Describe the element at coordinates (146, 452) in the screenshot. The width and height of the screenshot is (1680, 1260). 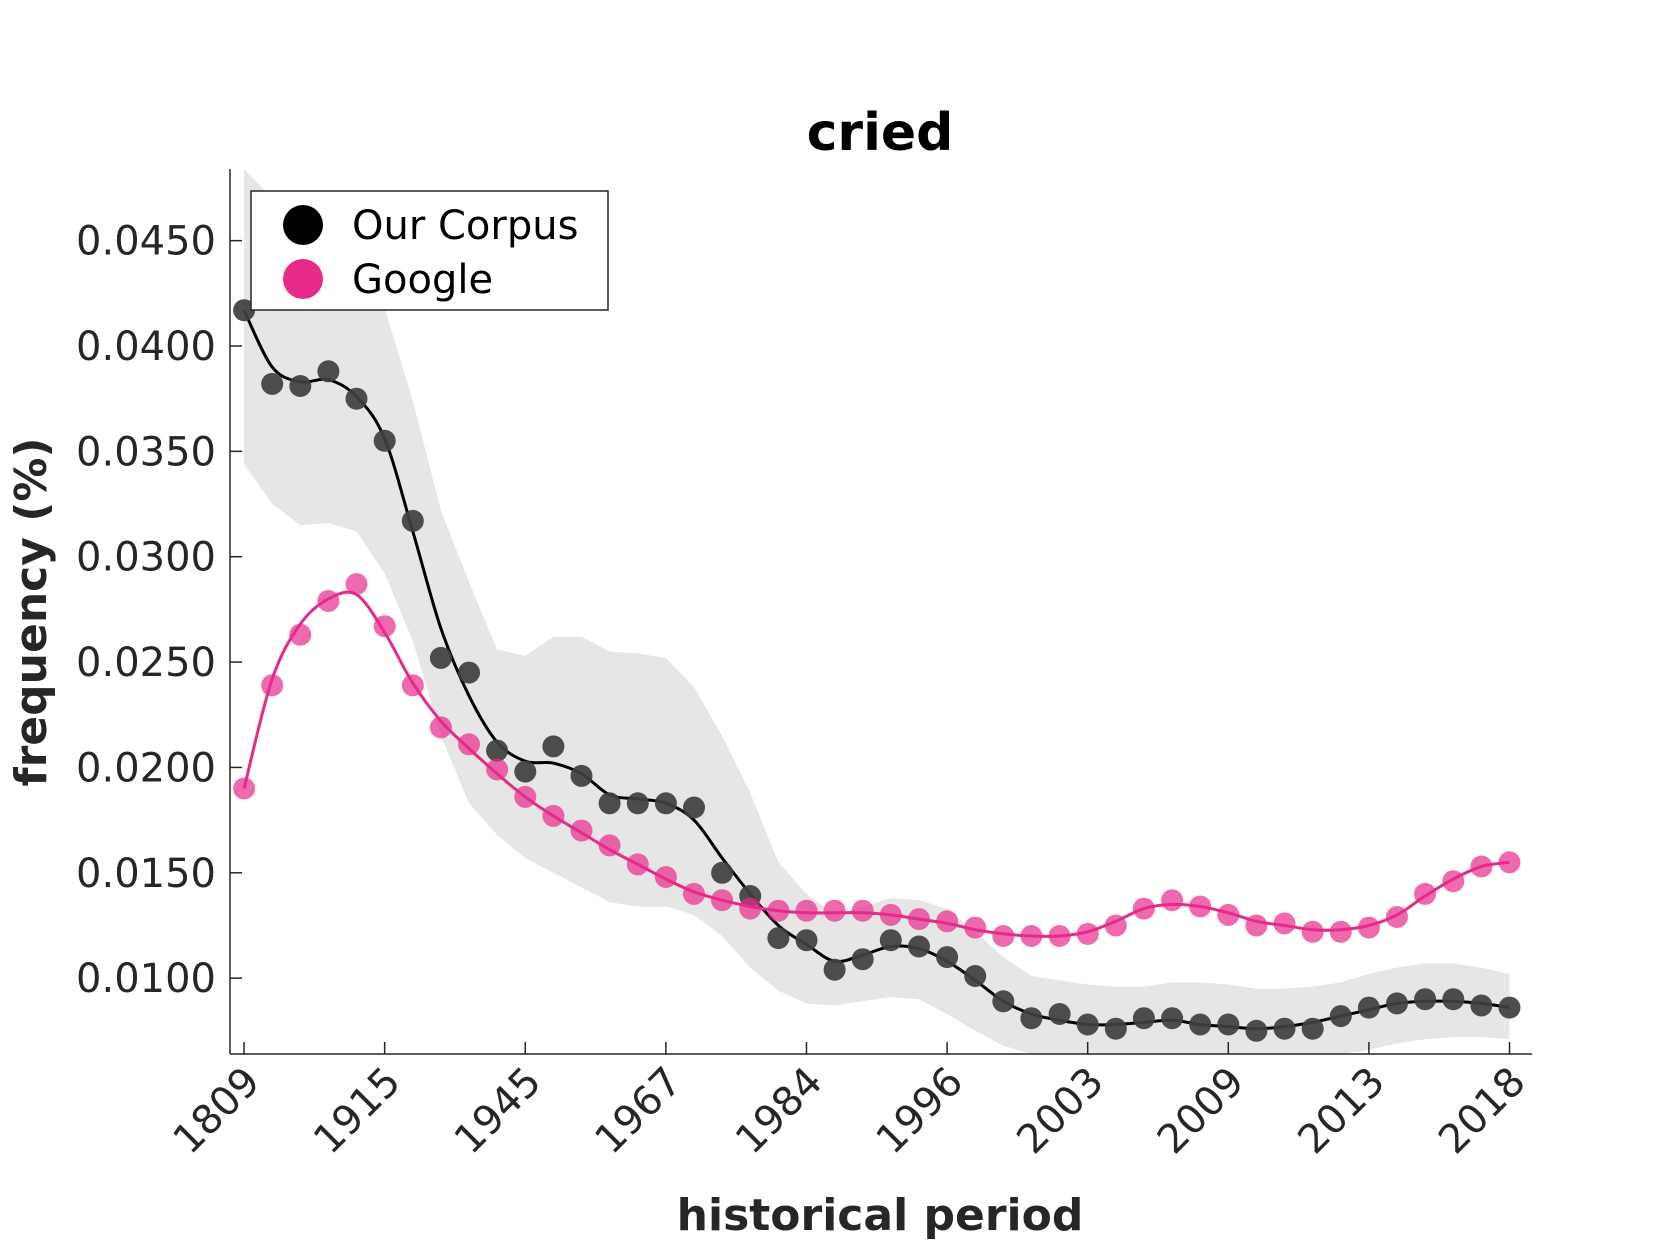
I see `y-tick-label: 0.0350` at that location.